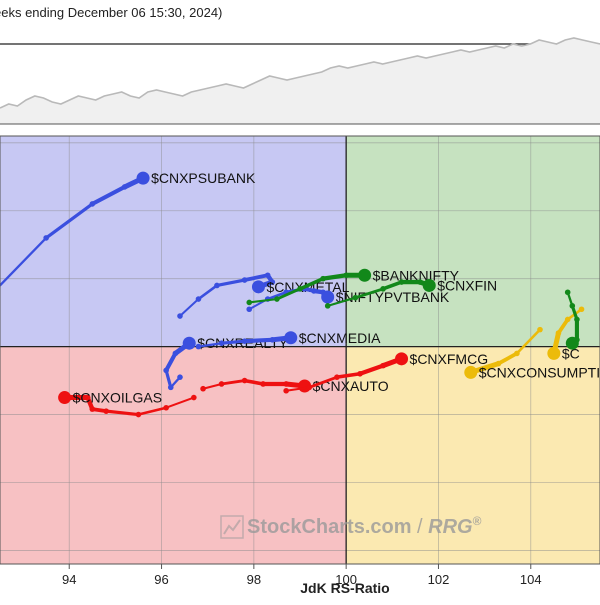 This screenshot has height=605, width=600. Describe the element at coordinates (353, 286) in the screenshot. I see `series-tail: $BANKNIFTY` at that location.